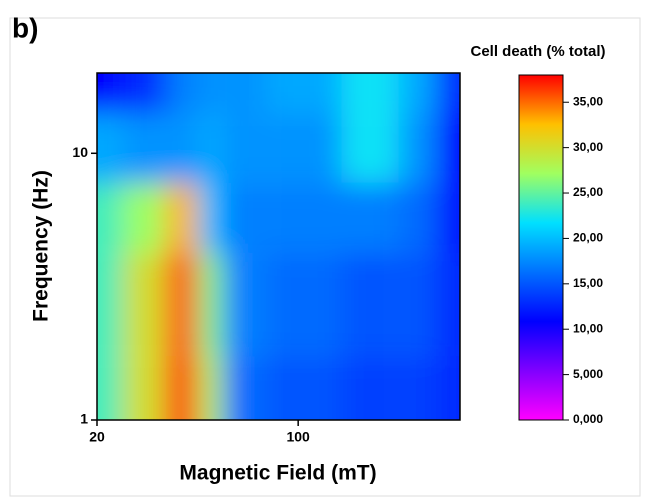  What do you see at coordinates (588, 328) in the screenshot?
I see `colorbar-tick-label: 10,00` at bounding box center [588, 328].